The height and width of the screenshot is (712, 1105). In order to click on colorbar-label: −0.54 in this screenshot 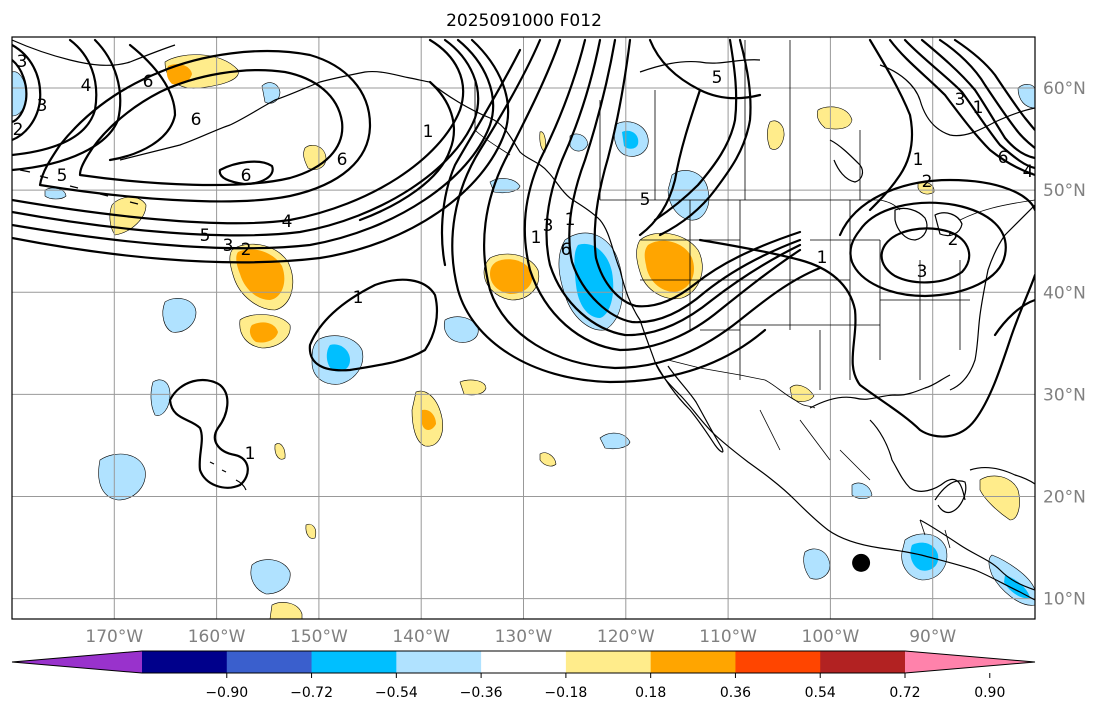, I will do `click(396, 693)`.